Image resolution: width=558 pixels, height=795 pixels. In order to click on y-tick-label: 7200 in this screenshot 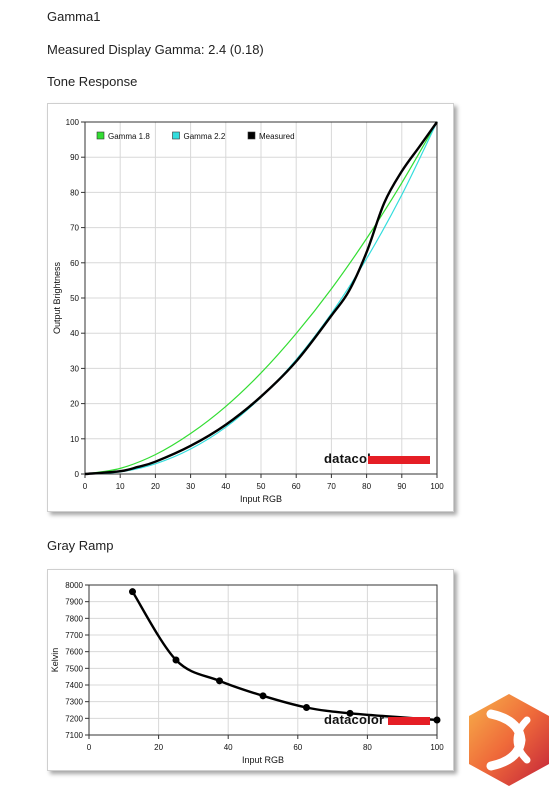, I will do `click(74, 718)`.